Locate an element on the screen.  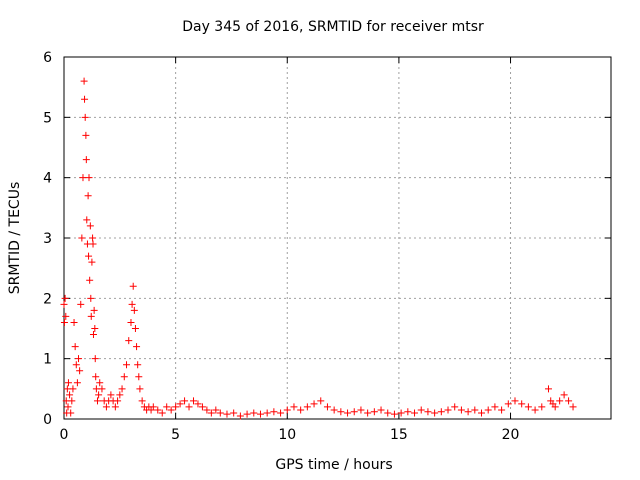
x-tick-label: 15 is located at coordinates (399, 435).